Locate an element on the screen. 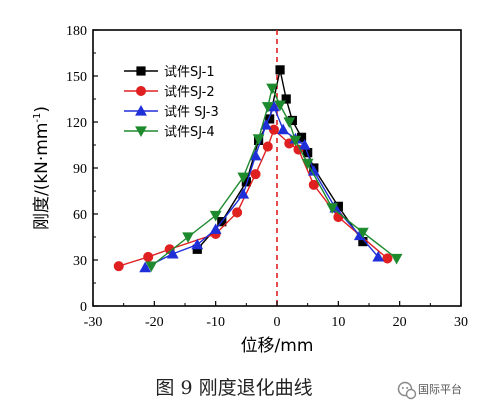 The image size is (492, 416). x-tick-label: 0 is located at coordinates (277, 322).